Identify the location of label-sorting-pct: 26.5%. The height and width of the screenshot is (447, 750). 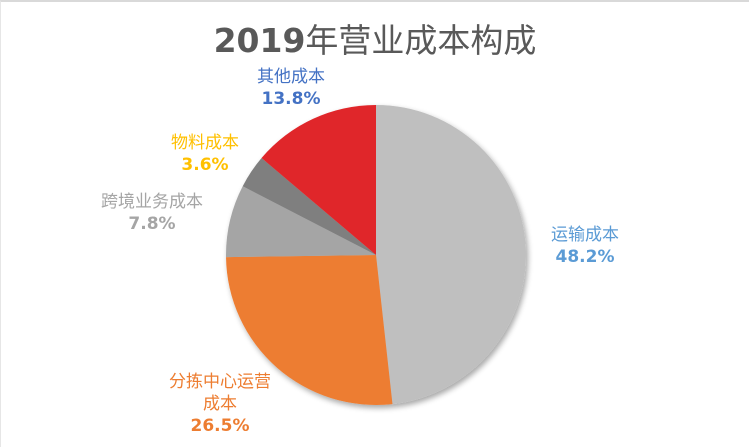
(220, 426).